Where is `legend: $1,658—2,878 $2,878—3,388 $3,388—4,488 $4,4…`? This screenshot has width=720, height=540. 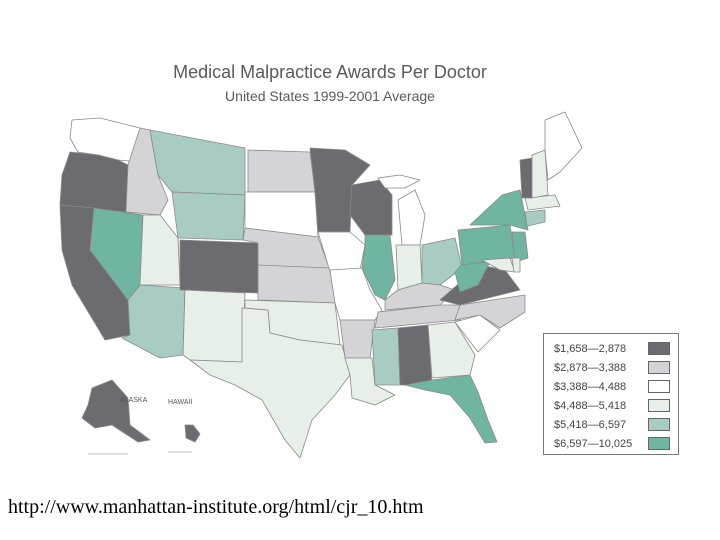
legend: $1,658—2,878 $2,878—3,388 $3,388—4,488 $4,4… is located at coordinates (611, 394).